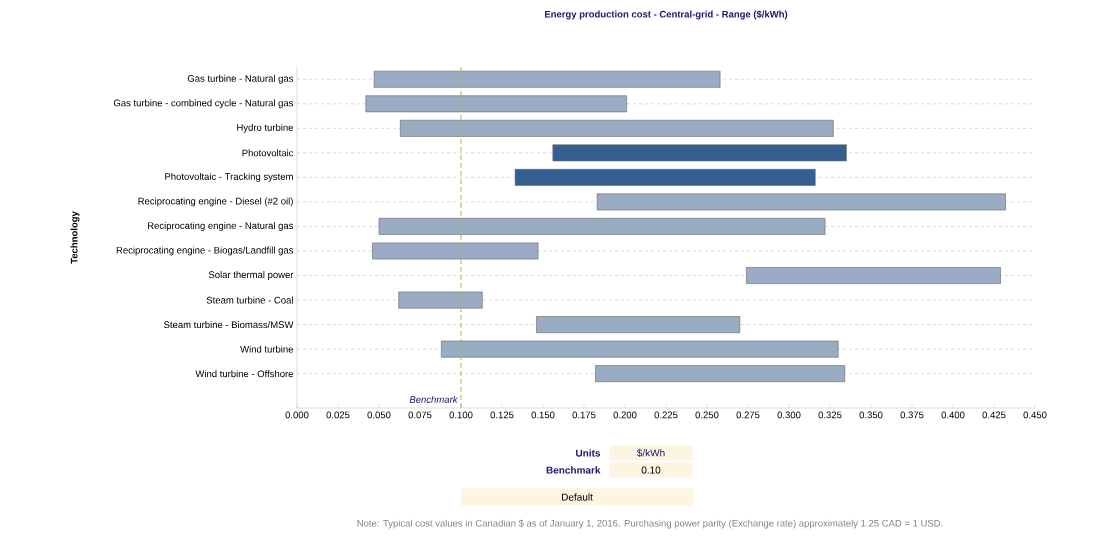 The image size is (1100, 546). Describe the element at coordinates (268, 153) in the screenshot. I see `y-tick-label: Photovoltaic` at that location.